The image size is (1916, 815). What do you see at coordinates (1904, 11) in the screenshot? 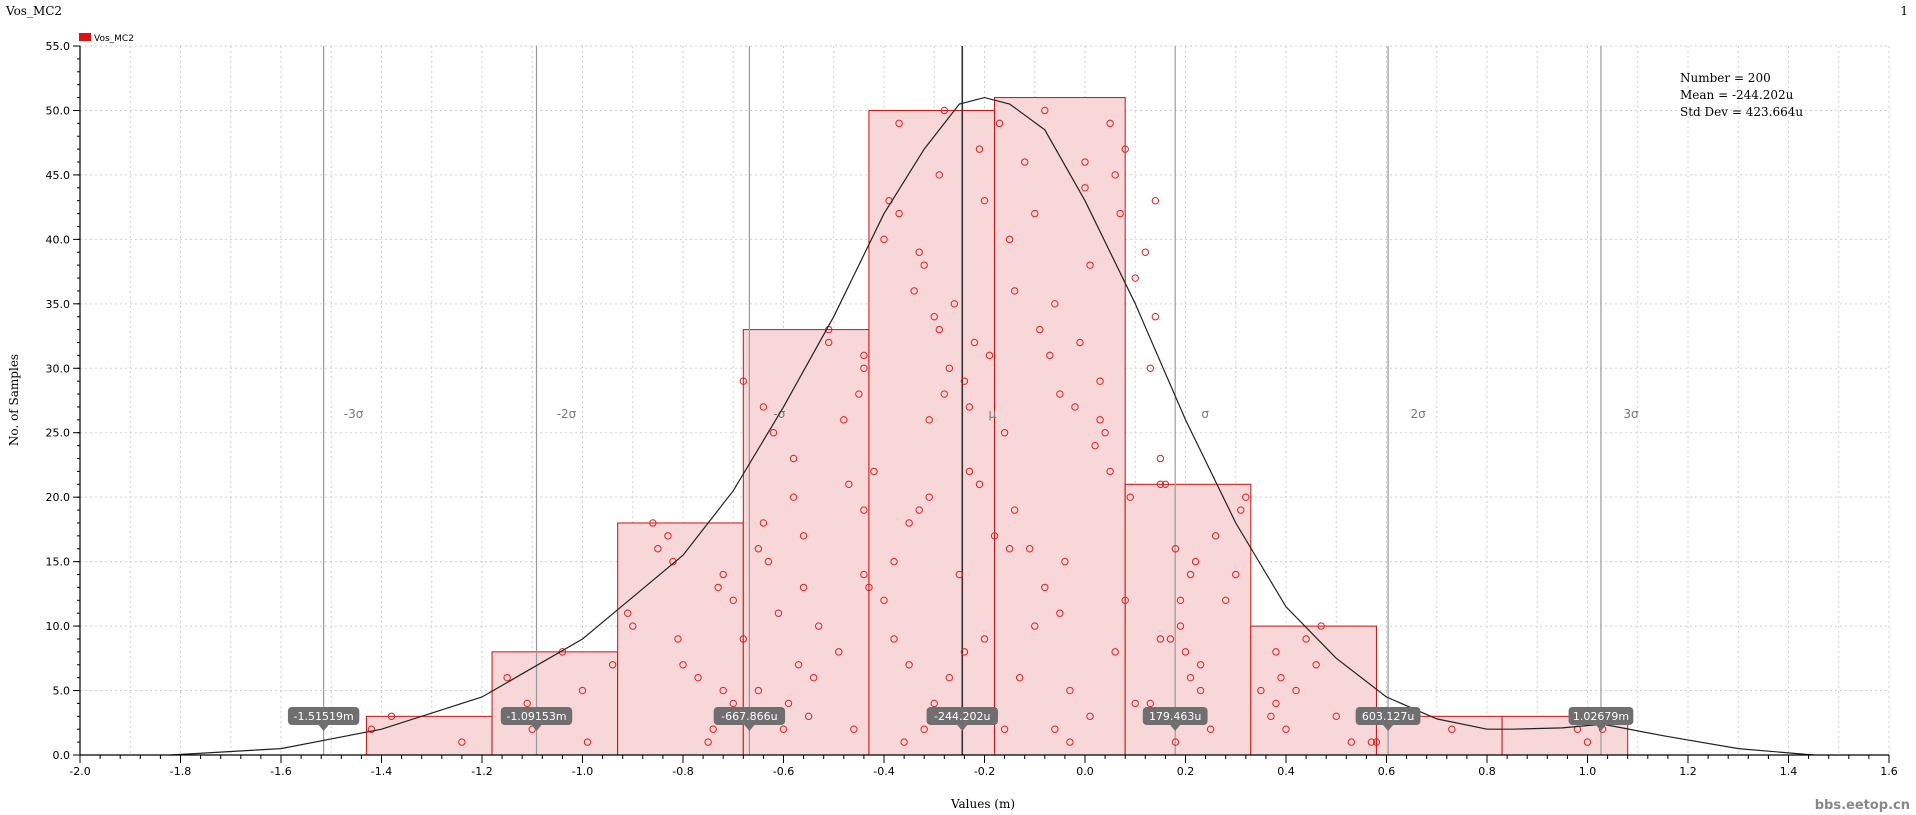
I see `page-index: 1` at bounding box center [1904, 11].